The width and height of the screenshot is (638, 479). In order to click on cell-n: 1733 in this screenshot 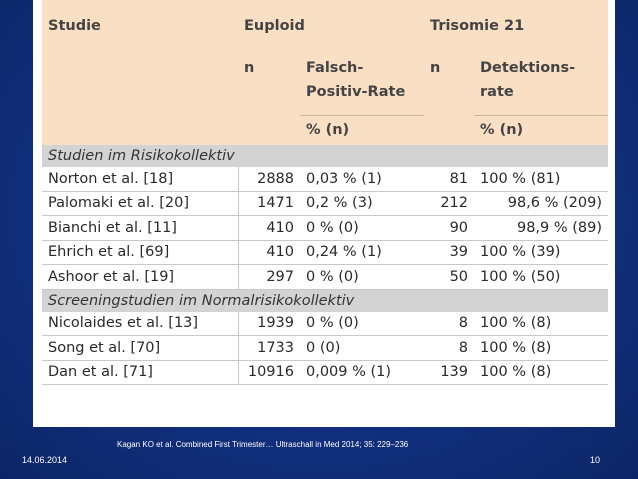, I will do `click(269, 348)`.